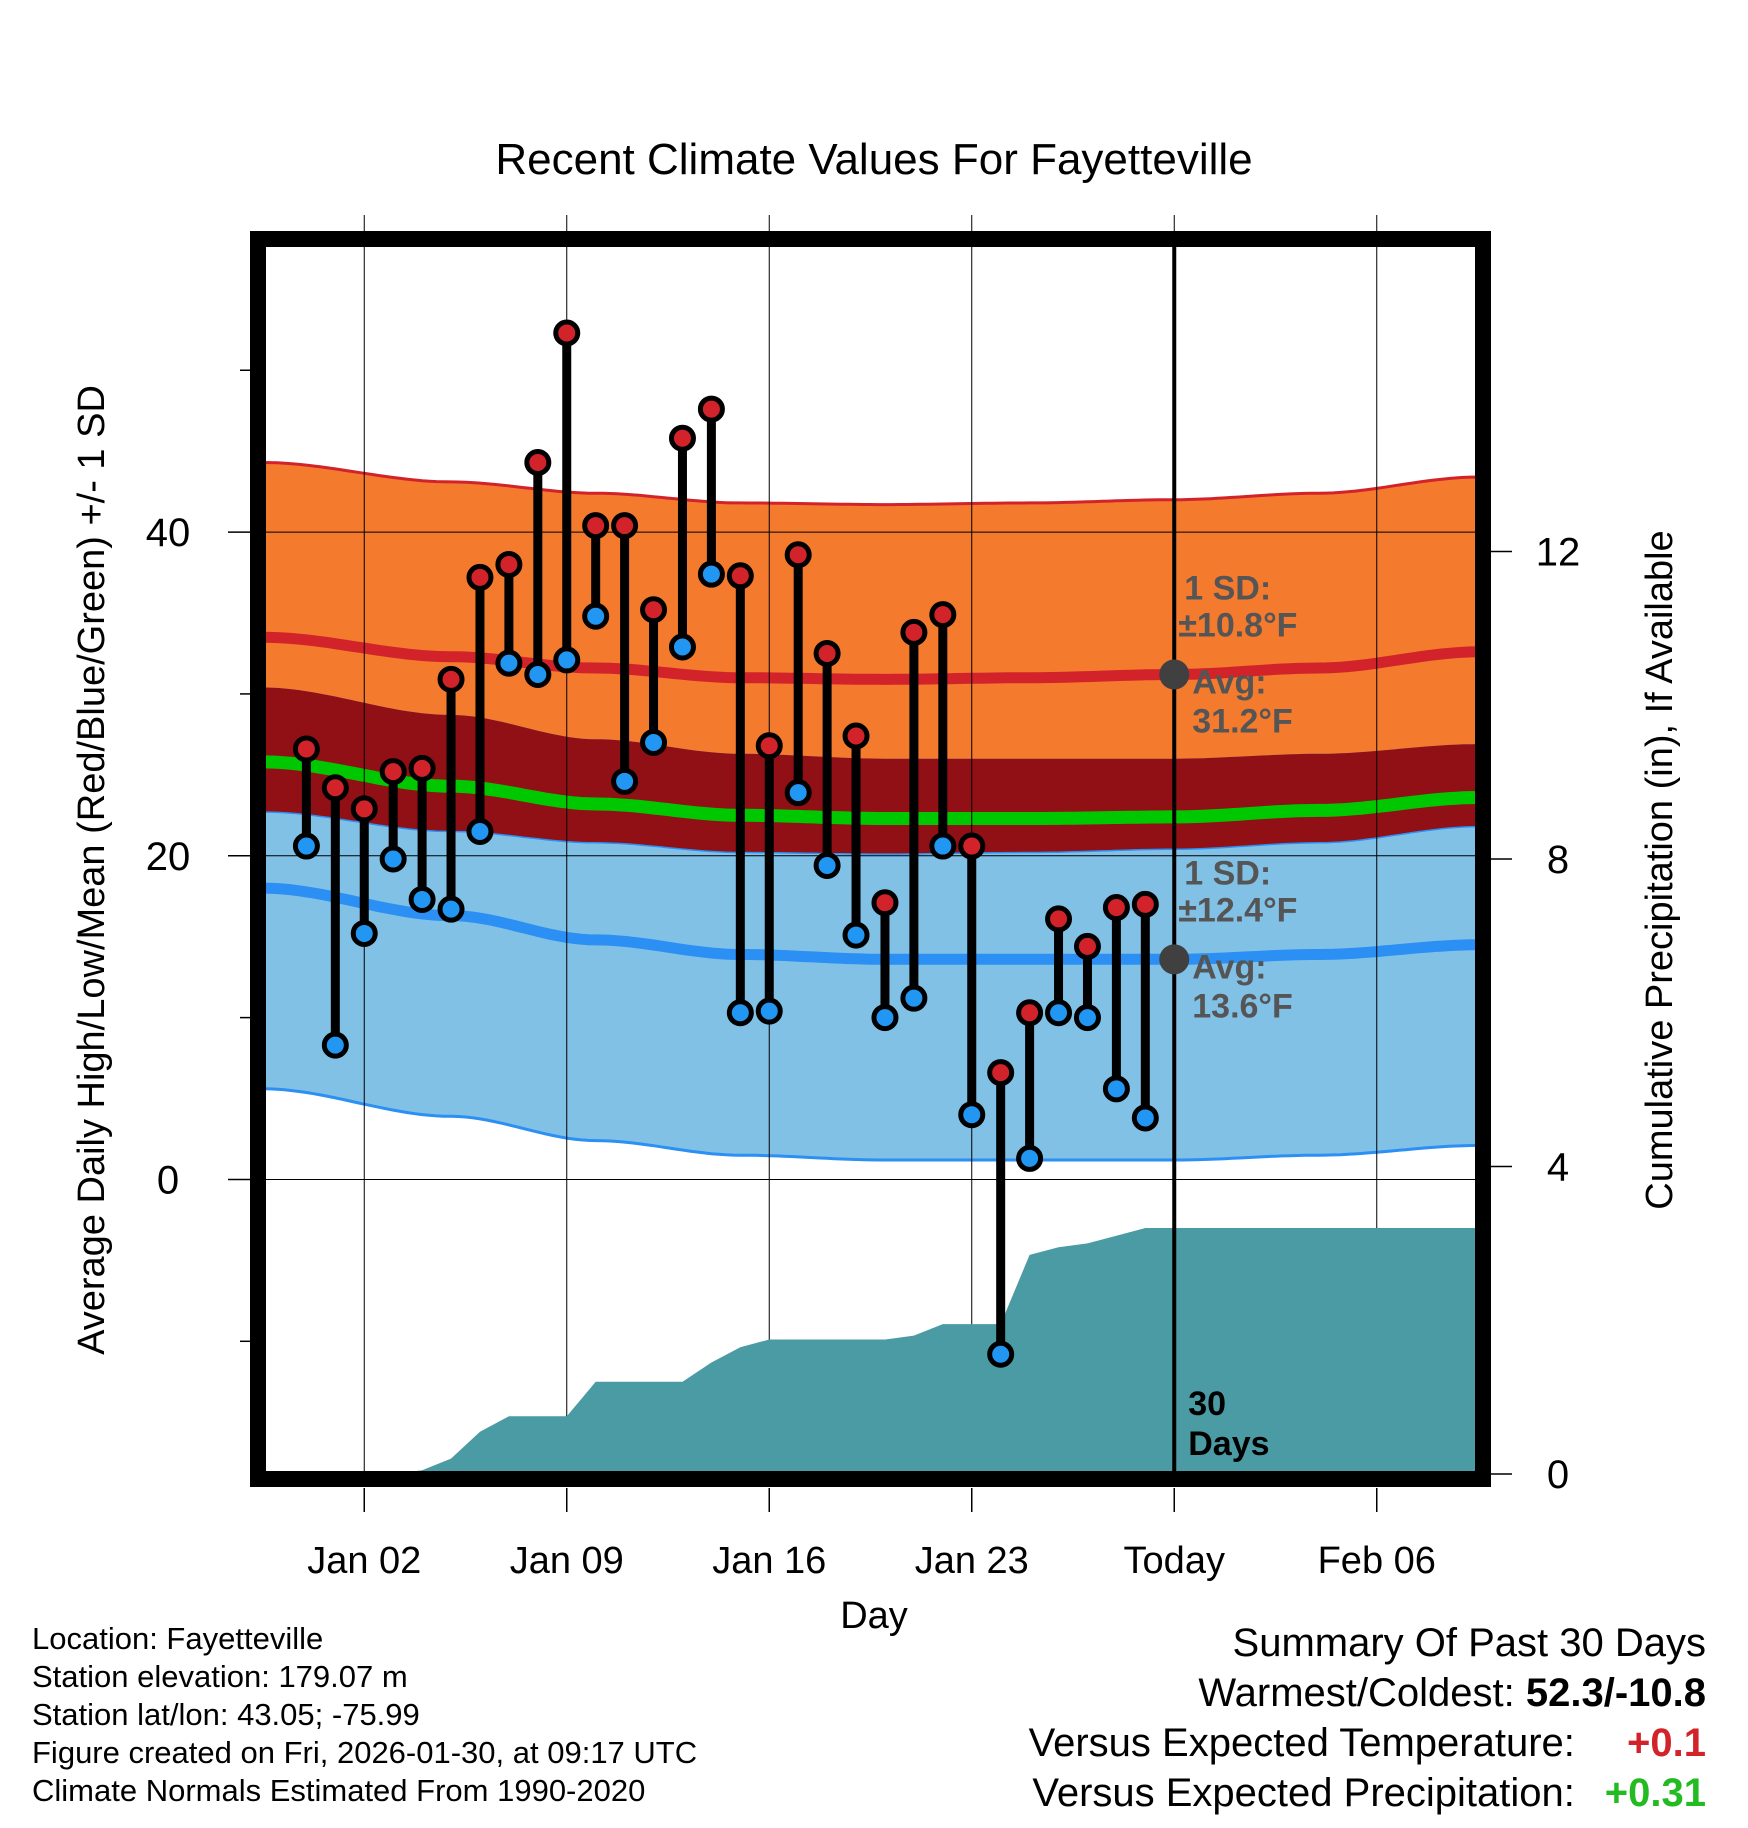  What do you see at coordinates (226, 1714) in the screenshot?
I see `latlon-text: Station lat/lon: 43.05; -75.99` at bounding box center [226, 1714].